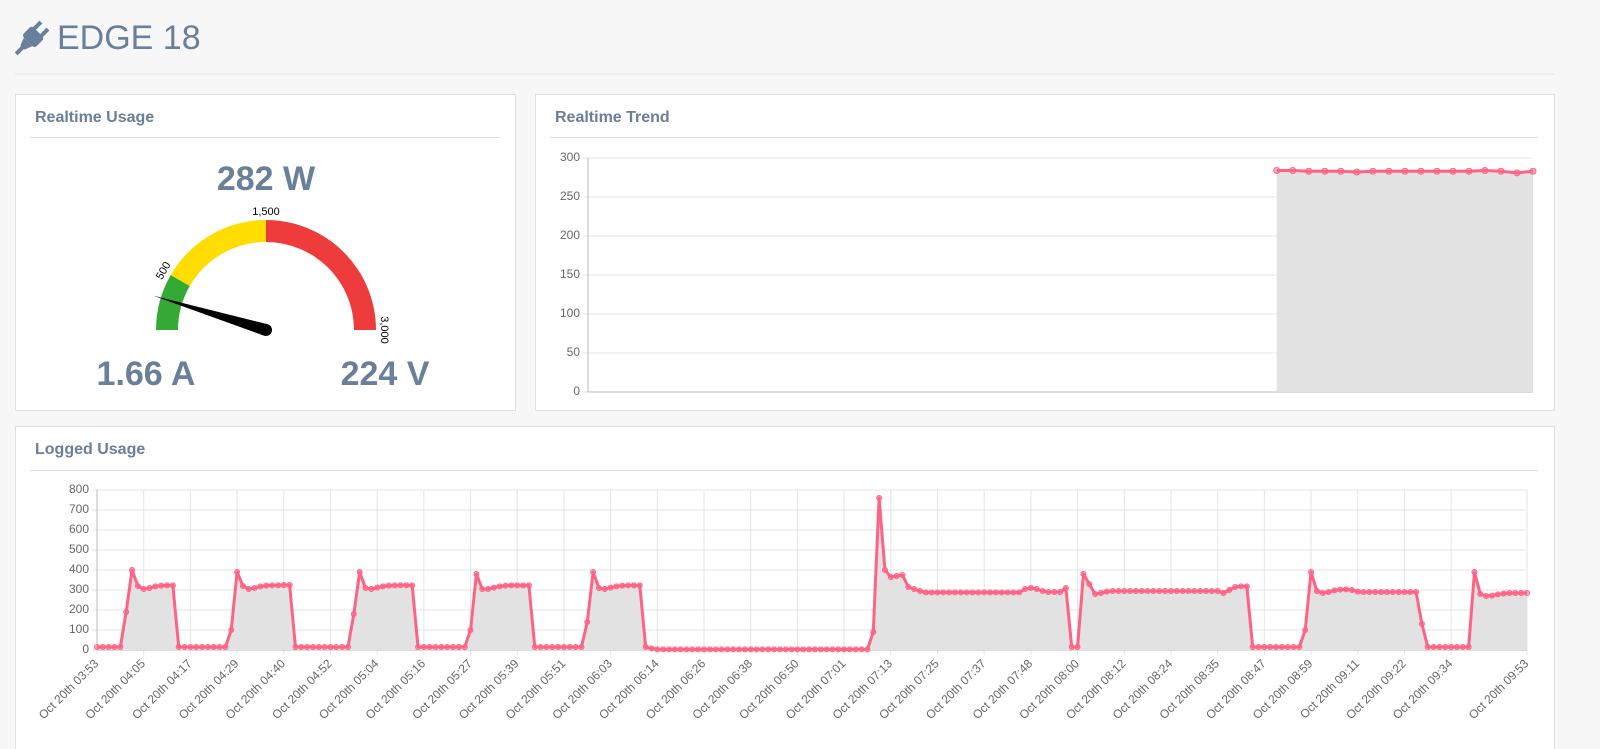 The image size is (1600, 749). What do you see at coordinates (385, 374) in the screenshot?
I see `voltage-value: 224 V` at bounding box center [385, 374].